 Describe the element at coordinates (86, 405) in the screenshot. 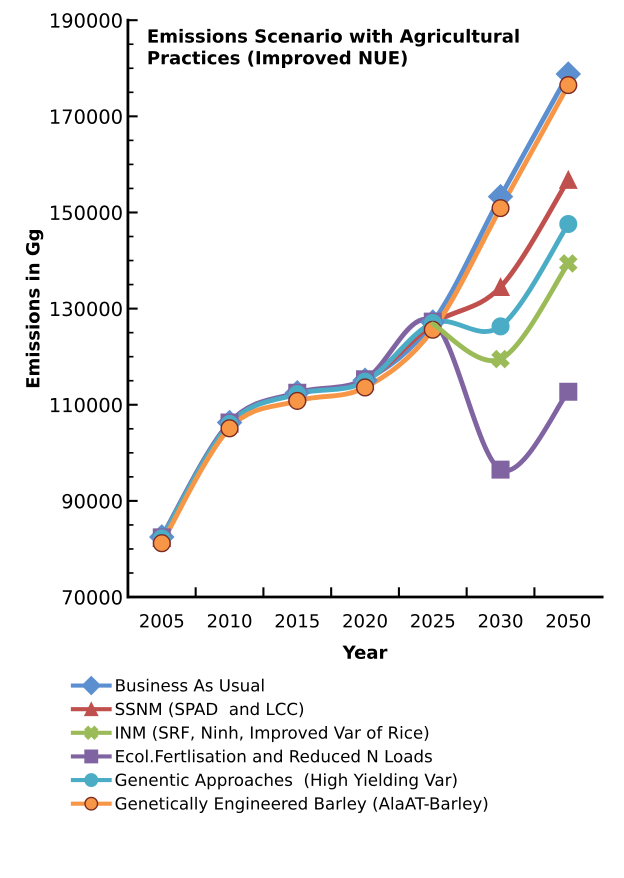

I see `y-tick-label: 110000` at that location.